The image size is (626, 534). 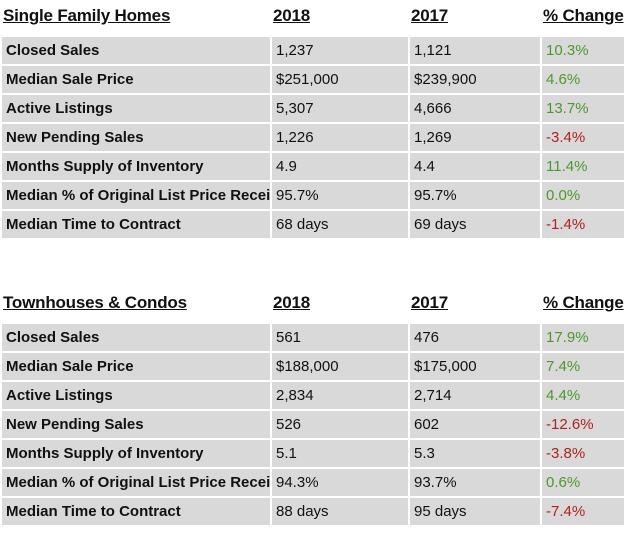 I want to click on value-2017: 4.4, so click(x=475, y=166).